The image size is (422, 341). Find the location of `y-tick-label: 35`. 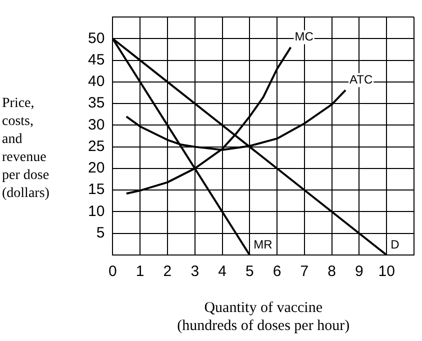

y-tick-label: 35 is located at coordinates (96, 103).